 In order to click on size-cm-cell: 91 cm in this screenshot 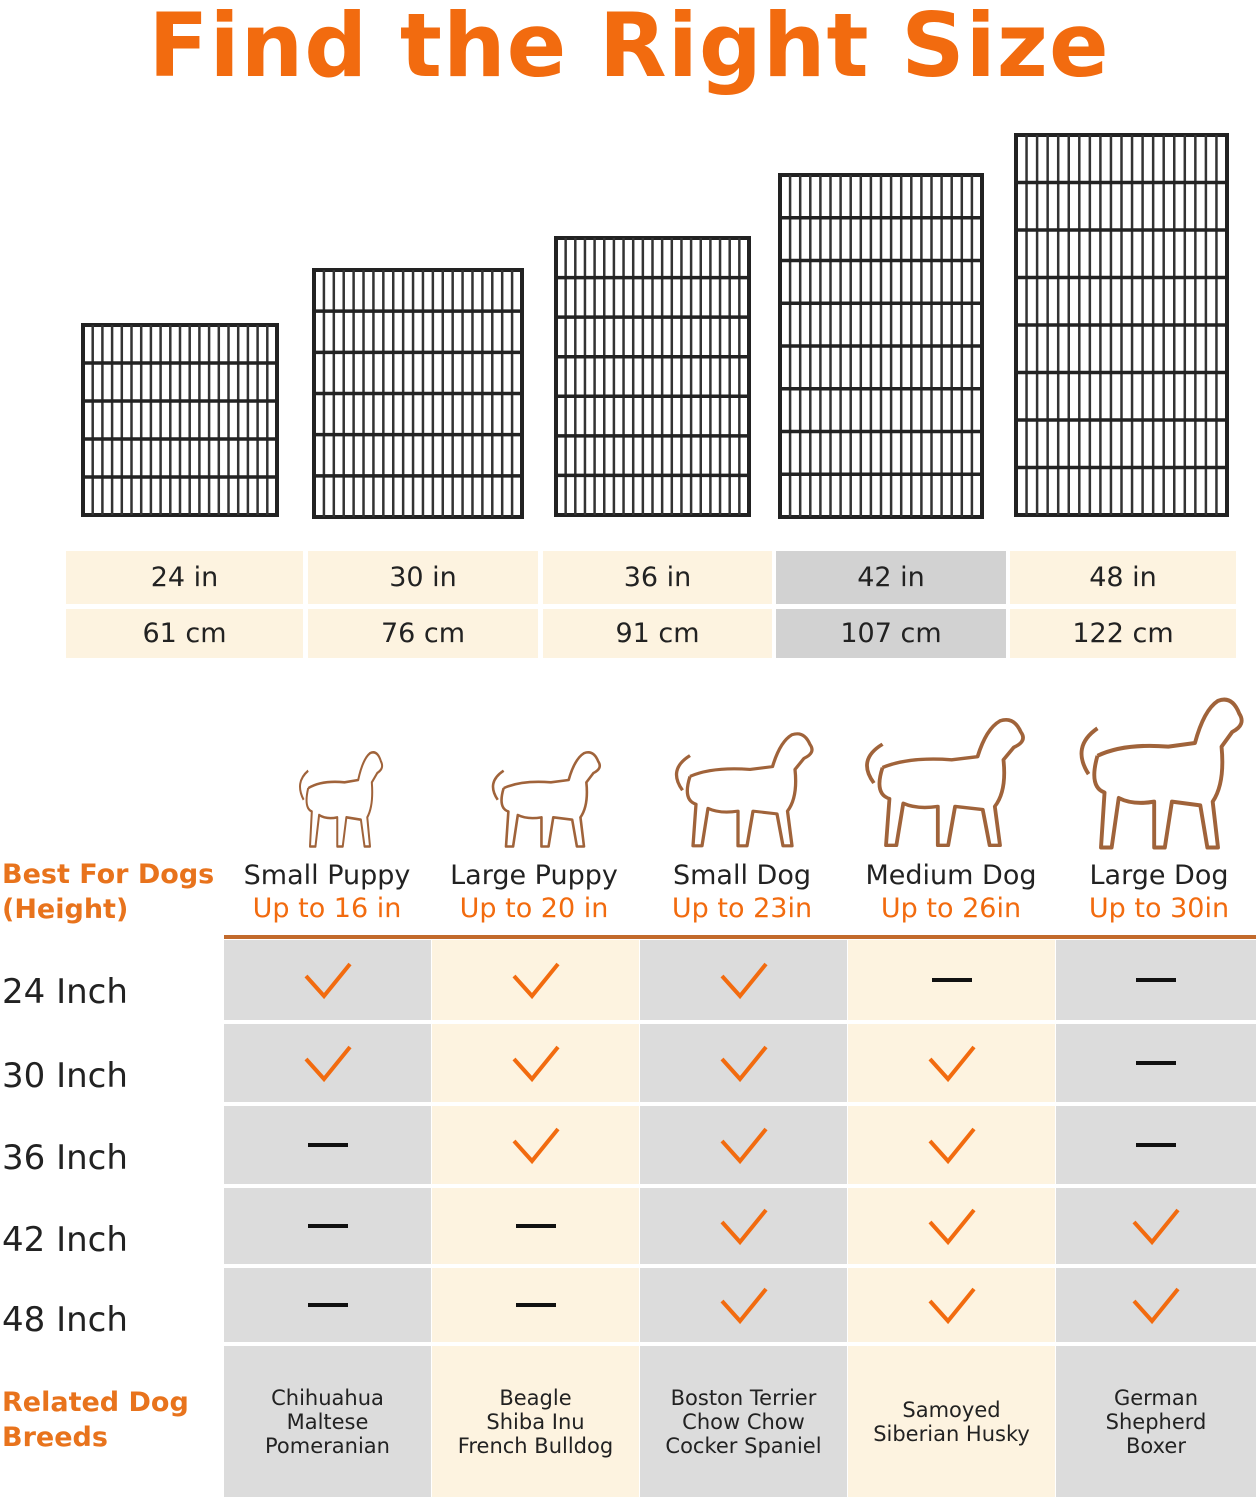, I will do `click(657, 633)`.